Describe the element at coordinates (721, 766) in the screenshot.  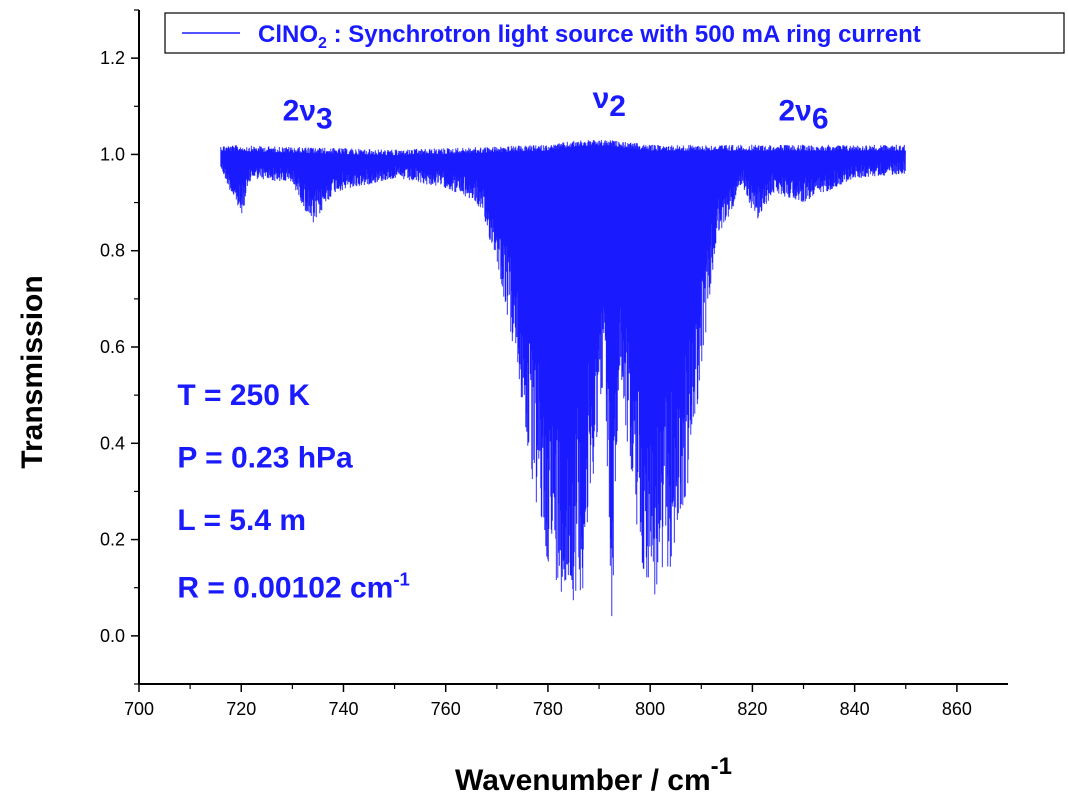
I see `x-axis-label-superscript: -1` at that location.